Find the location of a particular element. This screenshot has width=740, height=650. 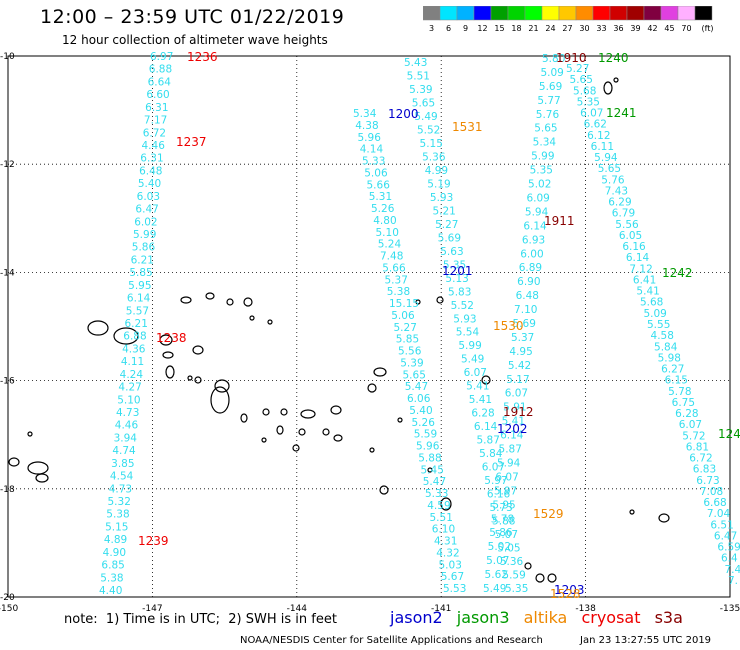

swh-value: 6.83 is located at coordinates (704, 470).